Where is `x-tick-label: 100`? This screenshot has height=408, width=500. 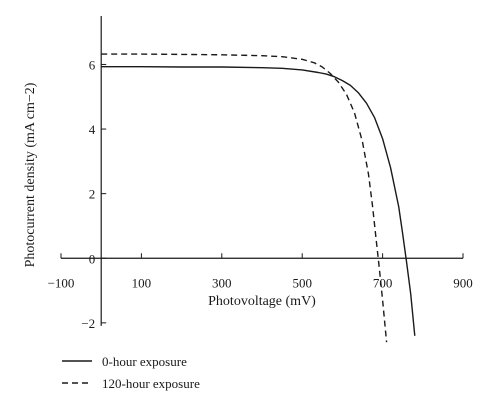
x-tick-label: 100 is located at coordinates (142, 282).